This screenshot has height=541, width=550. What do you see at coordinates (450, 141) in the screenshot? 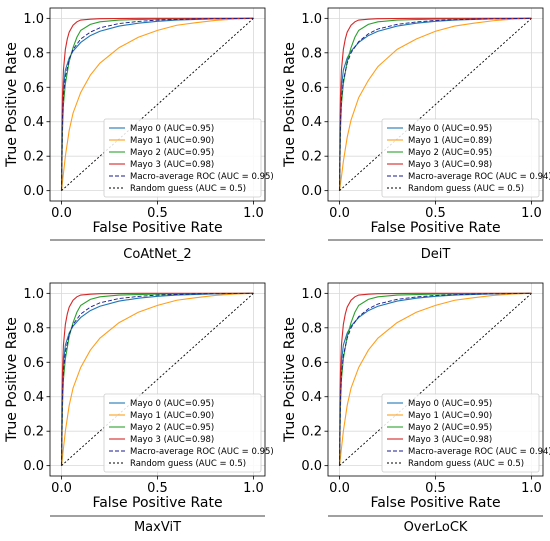
I see `legend-entry: Mayo 1 (AUC=0.89)` at bounding box center [450, 141].